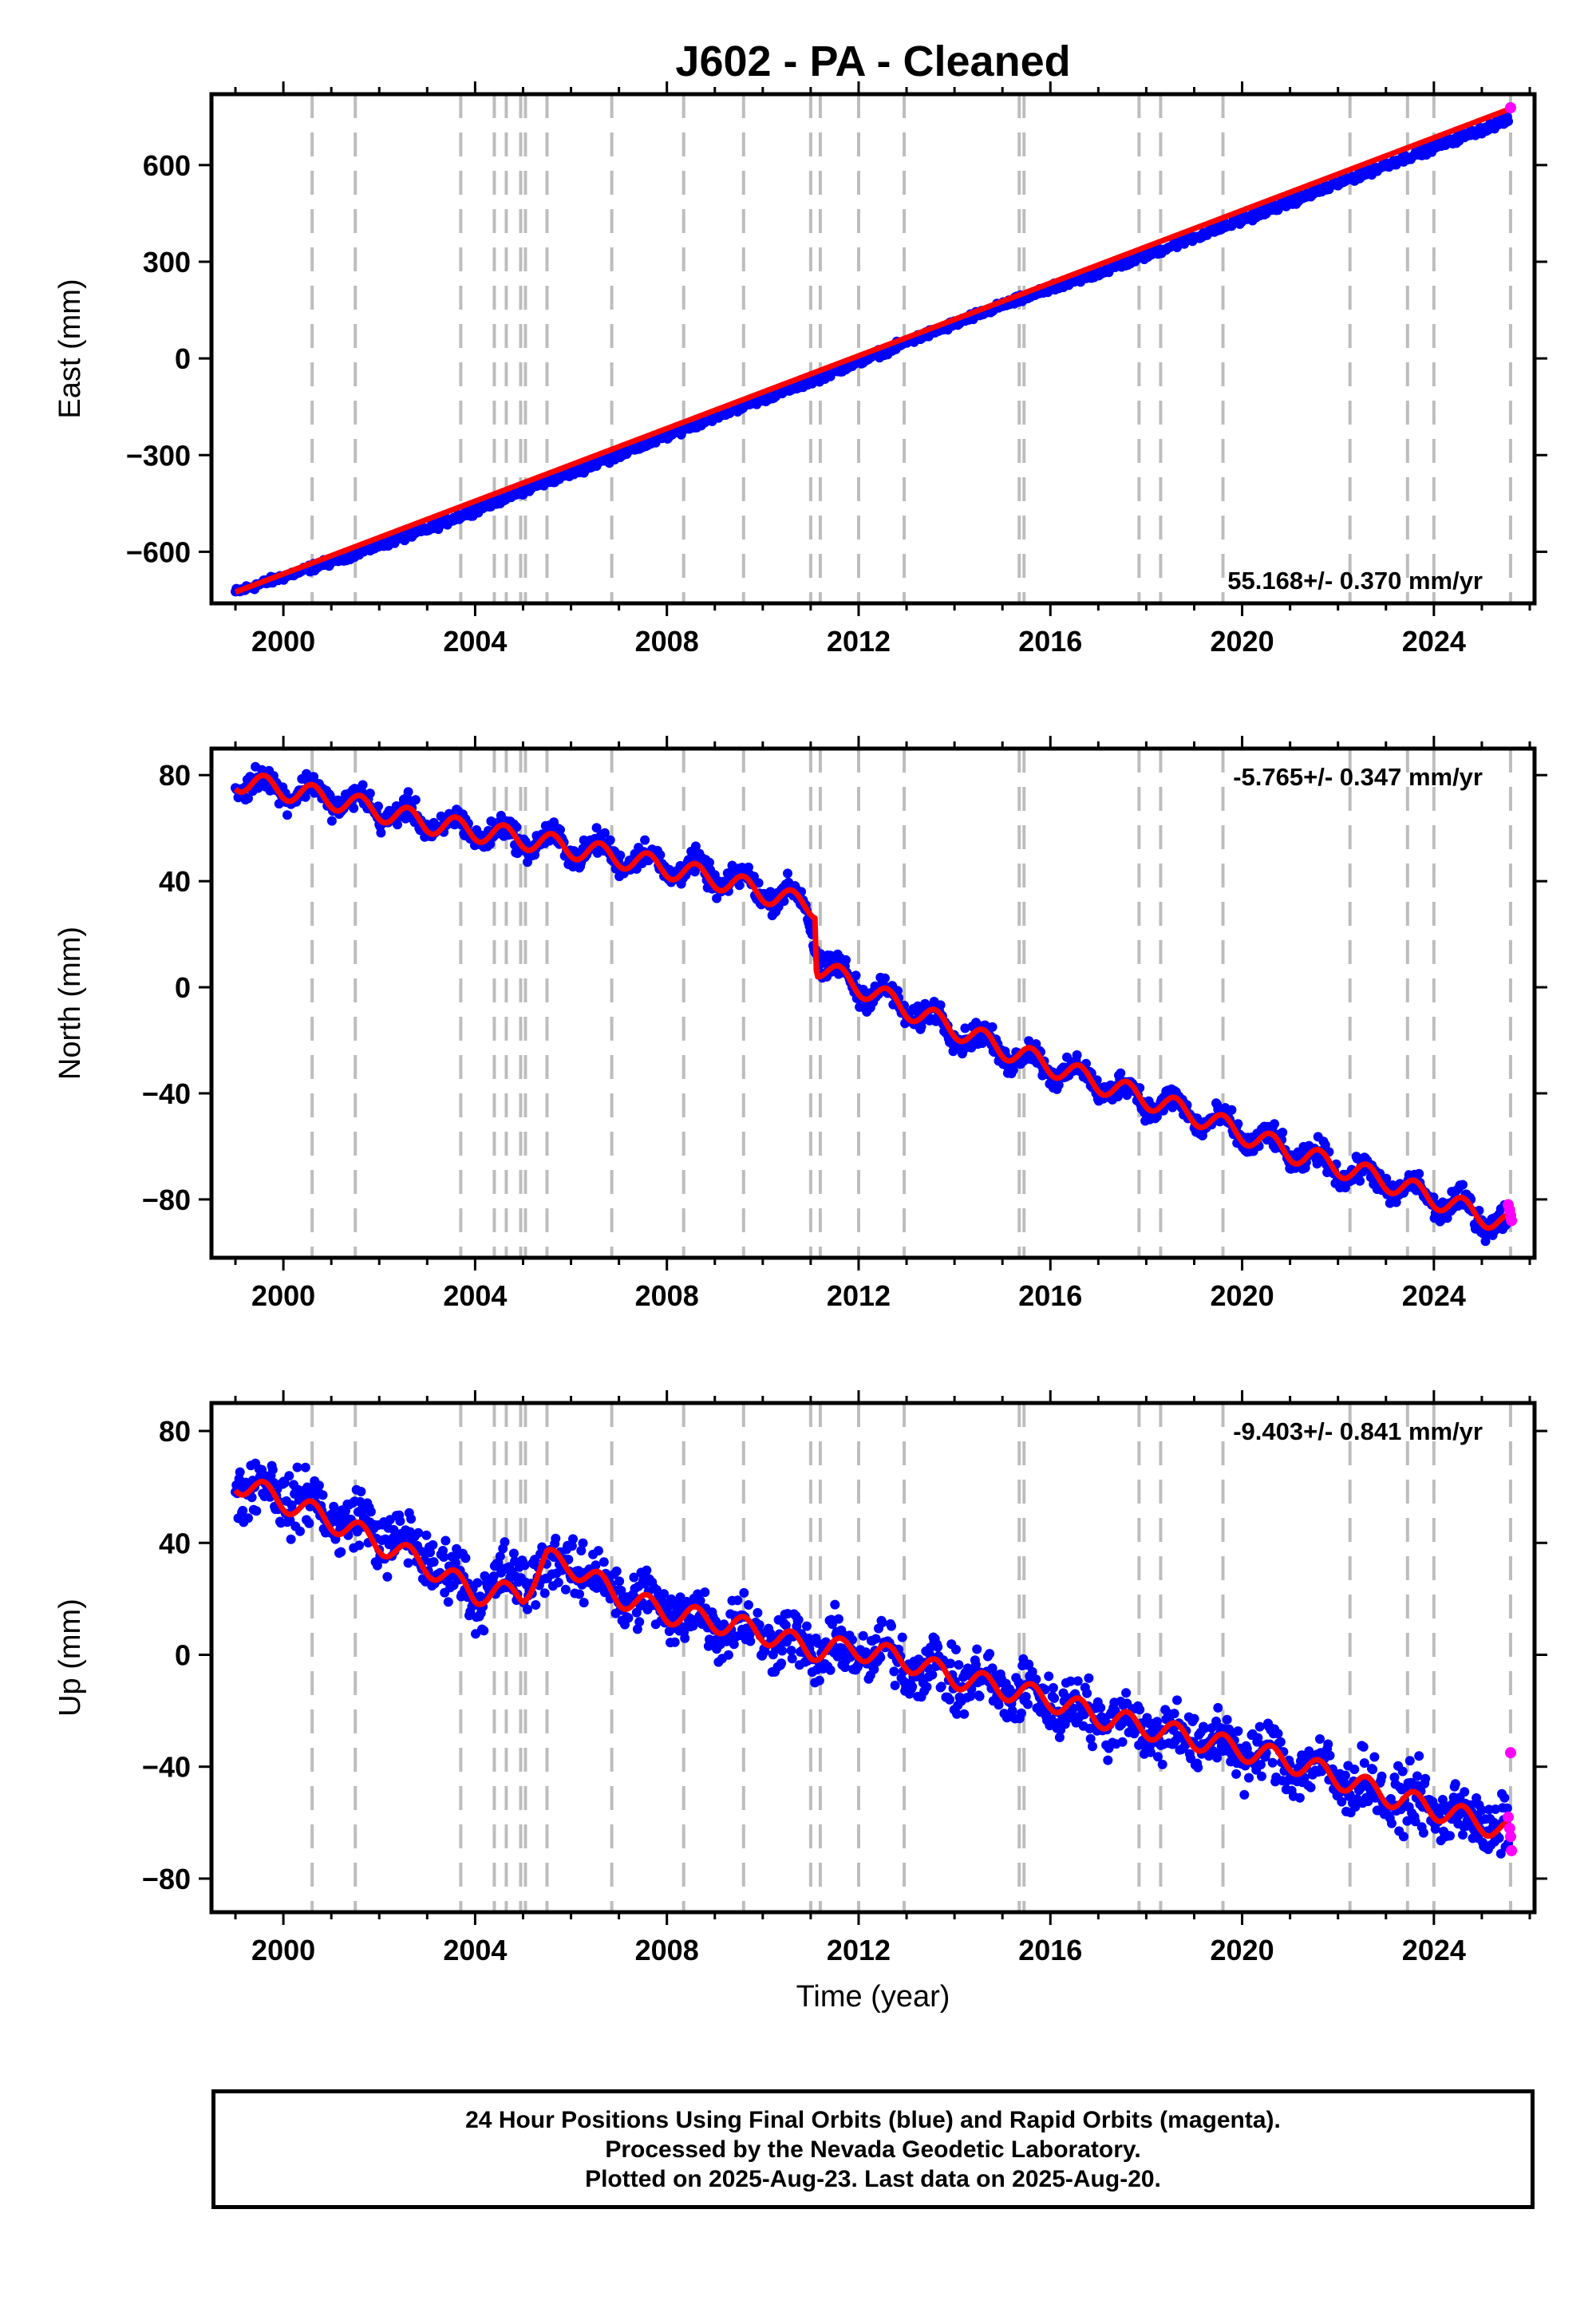  What do you see at coordinates (1358, 1431) in the screenshot?
I see `velocity-rate-label-up: -9.403+/- 0.841 mm/yr` at bounding box center [1358, 1431].